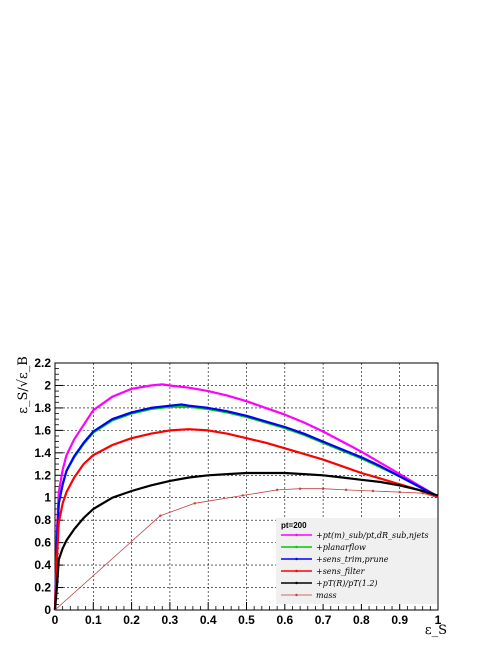  Describe the element at coordinates (47, 498) in the screenshot. I see `y-tick-label: 1` at that location.